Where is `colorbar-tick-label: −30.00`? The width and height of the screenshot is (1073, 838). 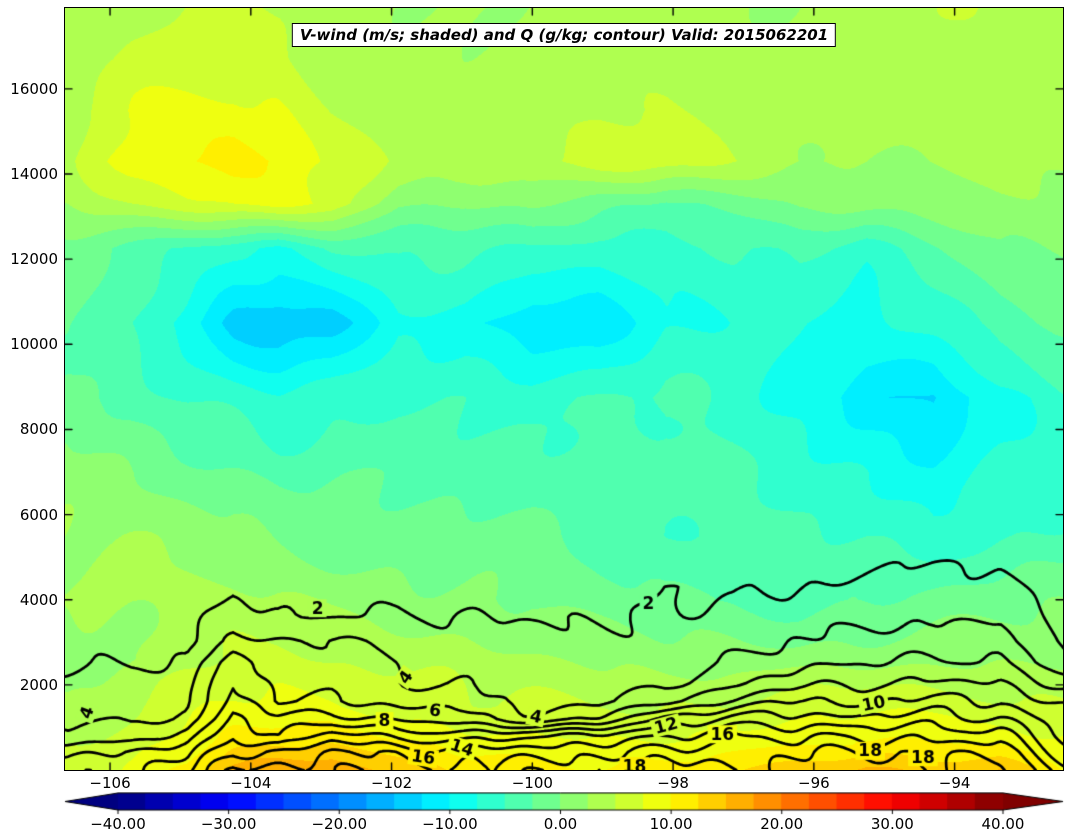
colorbar-tick-label: −30.00 is located at coordinates (228, 824).